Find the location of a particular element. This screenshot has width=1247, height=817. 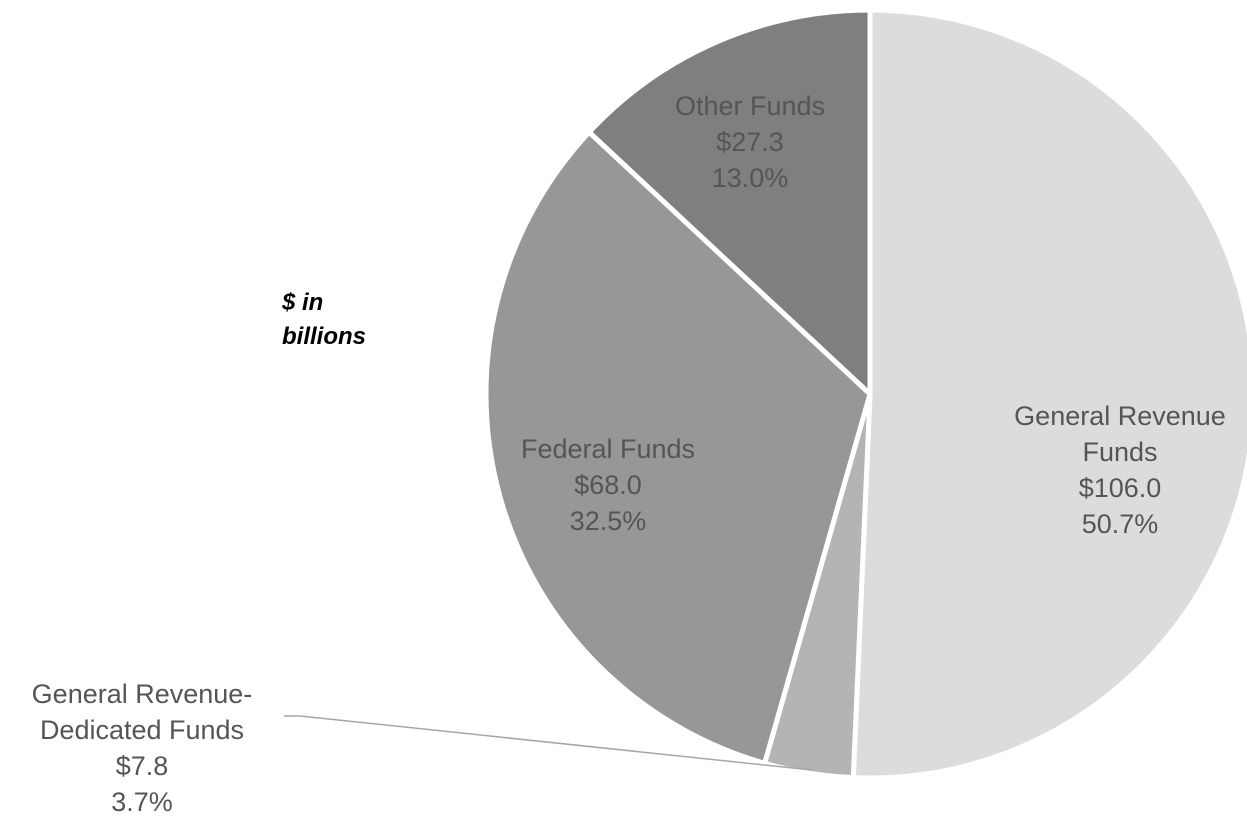

label-line: Other Funds is located at coordinates (750, 106).